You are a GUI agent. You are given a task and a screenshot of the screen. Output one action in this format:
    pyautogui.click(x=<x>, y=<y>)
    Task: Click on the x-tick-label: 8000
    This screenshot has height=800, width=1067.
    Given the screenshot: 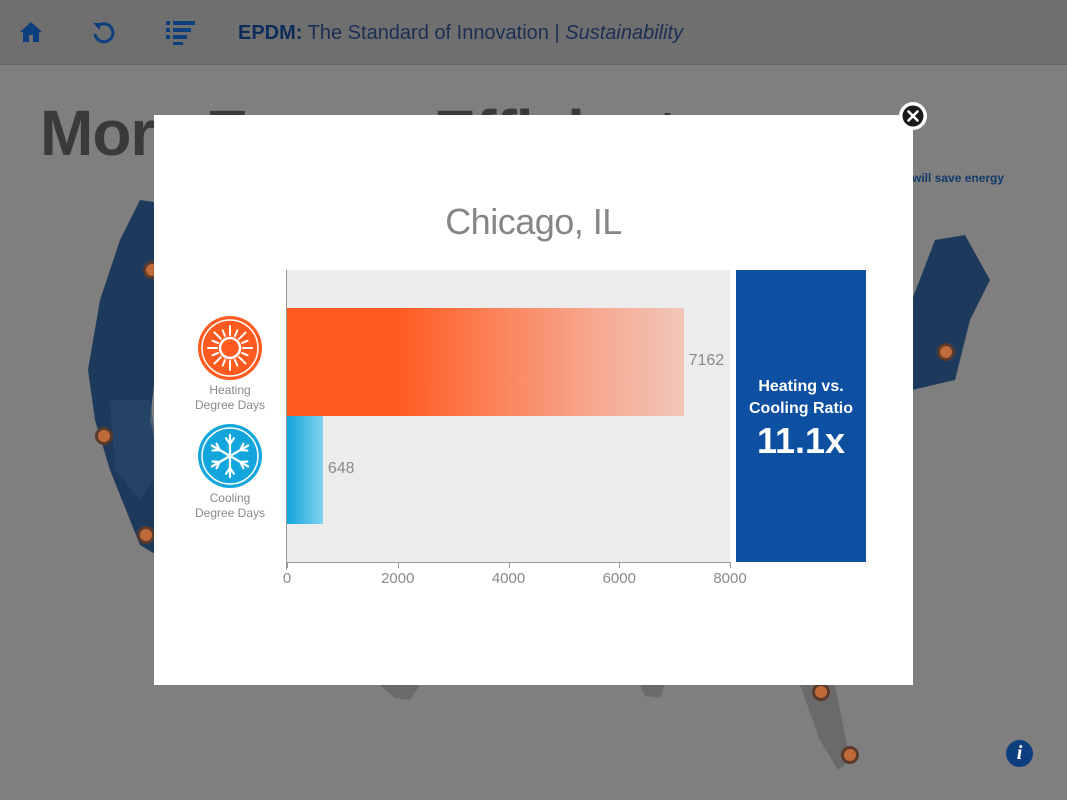 What is the action you would take?
    pyautogui.click(x=730, y=578)
    